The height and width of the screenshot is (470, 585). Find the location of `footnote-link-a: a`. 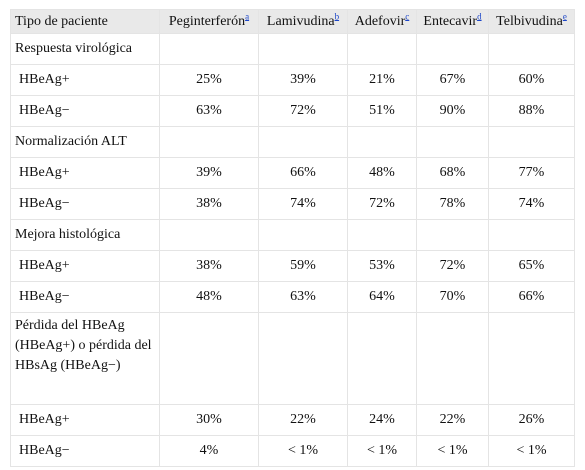

footnote-link-a: a is located at coordinates (247, 15).